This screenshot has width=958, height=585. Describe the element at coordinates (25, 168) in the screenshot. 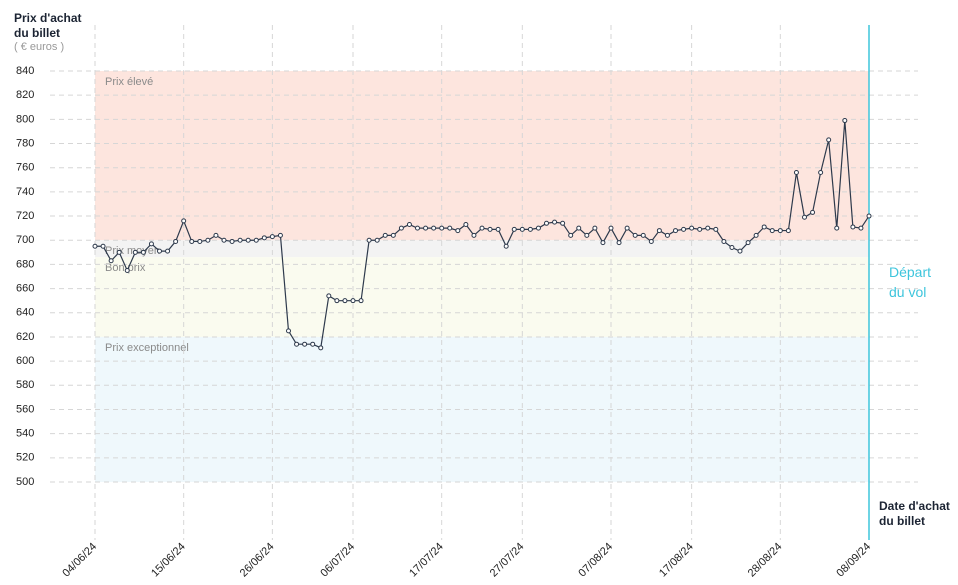

I see `y-tick-label: 760` at that location.